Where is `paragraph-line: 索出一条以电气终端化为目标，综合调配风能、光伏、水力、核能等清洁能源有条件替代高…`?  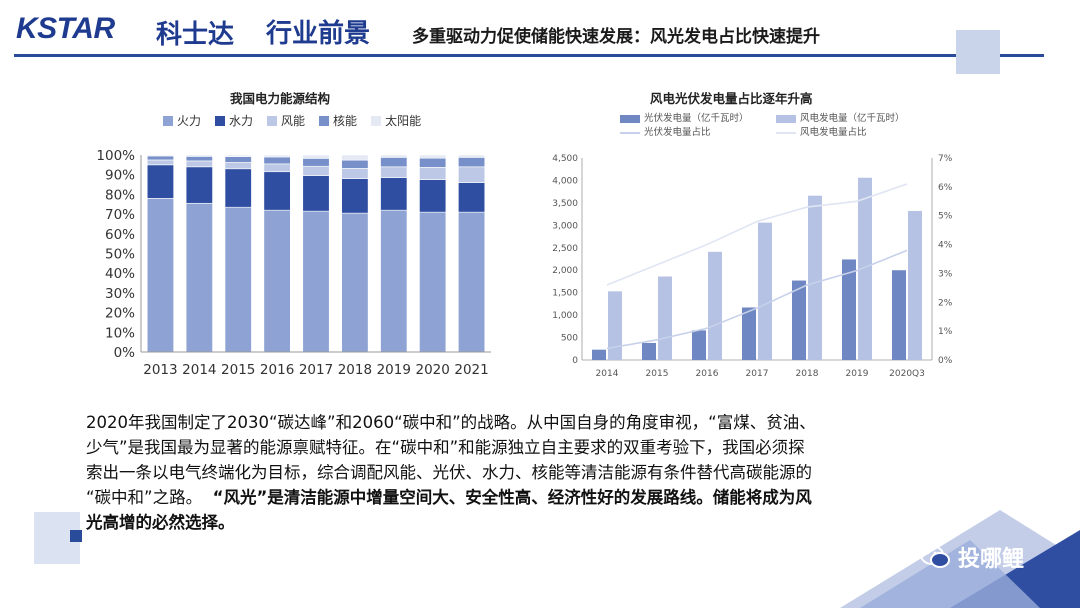 paragraph-line: 索出一条以电气终端化为目标，综合调配风能、光伏、水力、核能等清洁能源有条件替代高… is located at coordinates (449, 472).